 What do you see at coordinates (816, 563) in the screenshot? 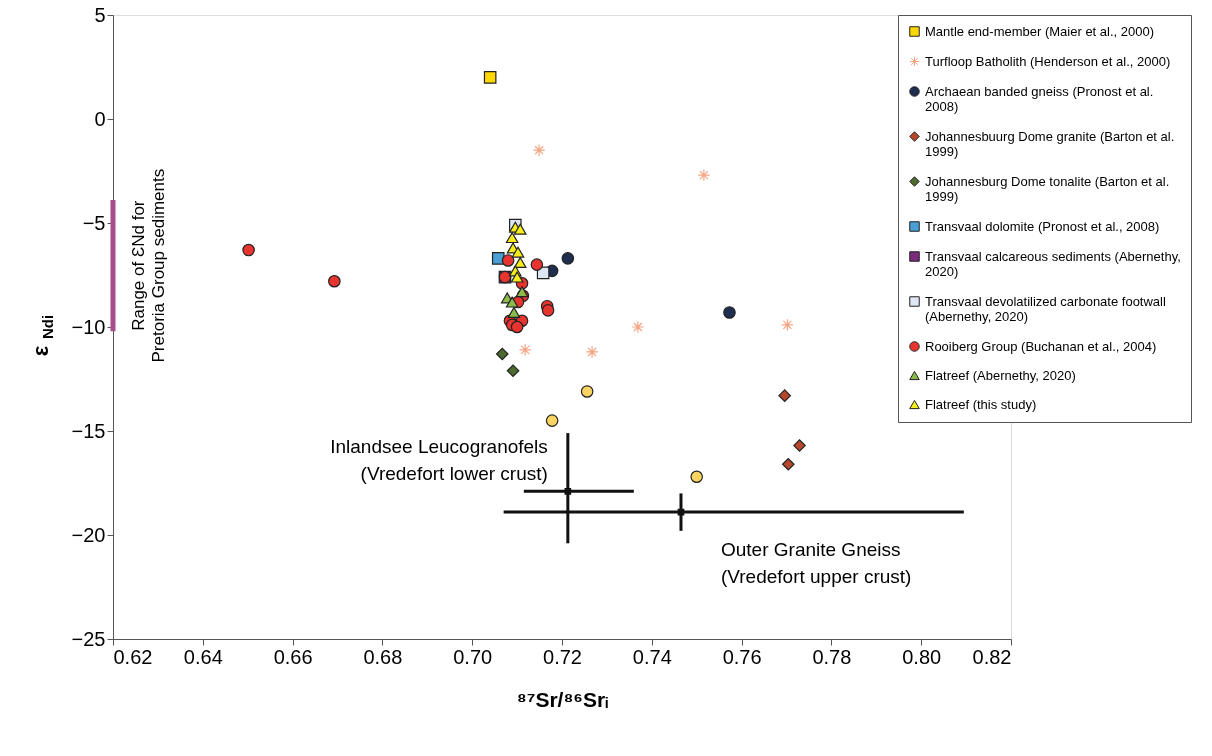
I see `annotation: Outer Granite Gneiss (Vredefort upper crust)` at bounding box center [816, 563].